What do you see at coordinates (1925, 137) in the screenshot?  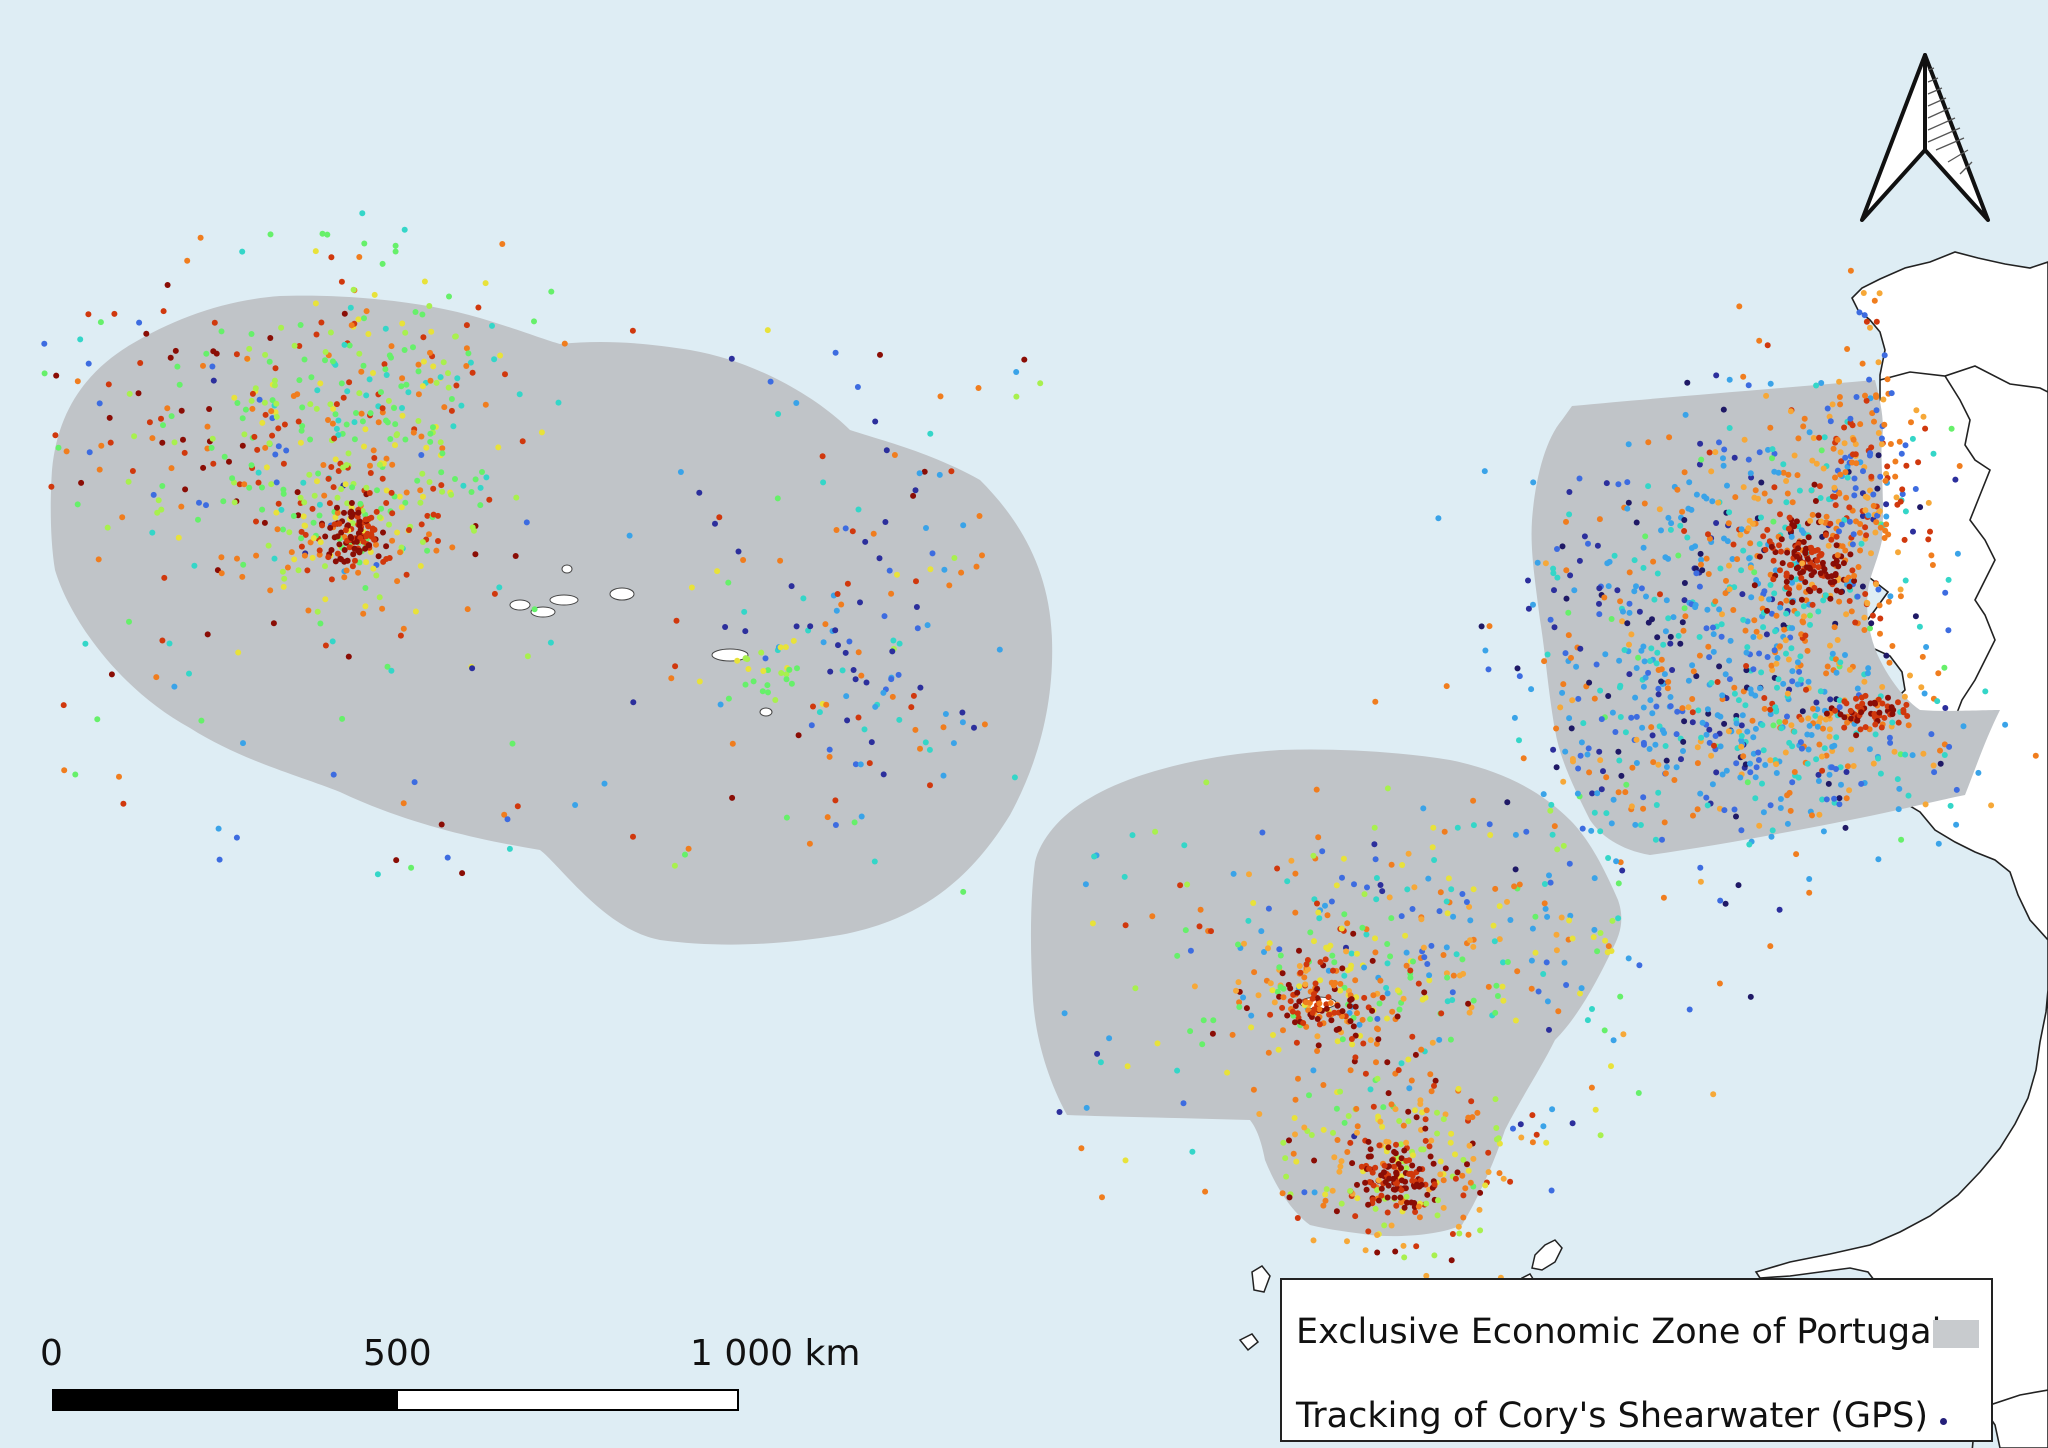 I see `north-arrow-icon` at bounding box center [1925, 137].